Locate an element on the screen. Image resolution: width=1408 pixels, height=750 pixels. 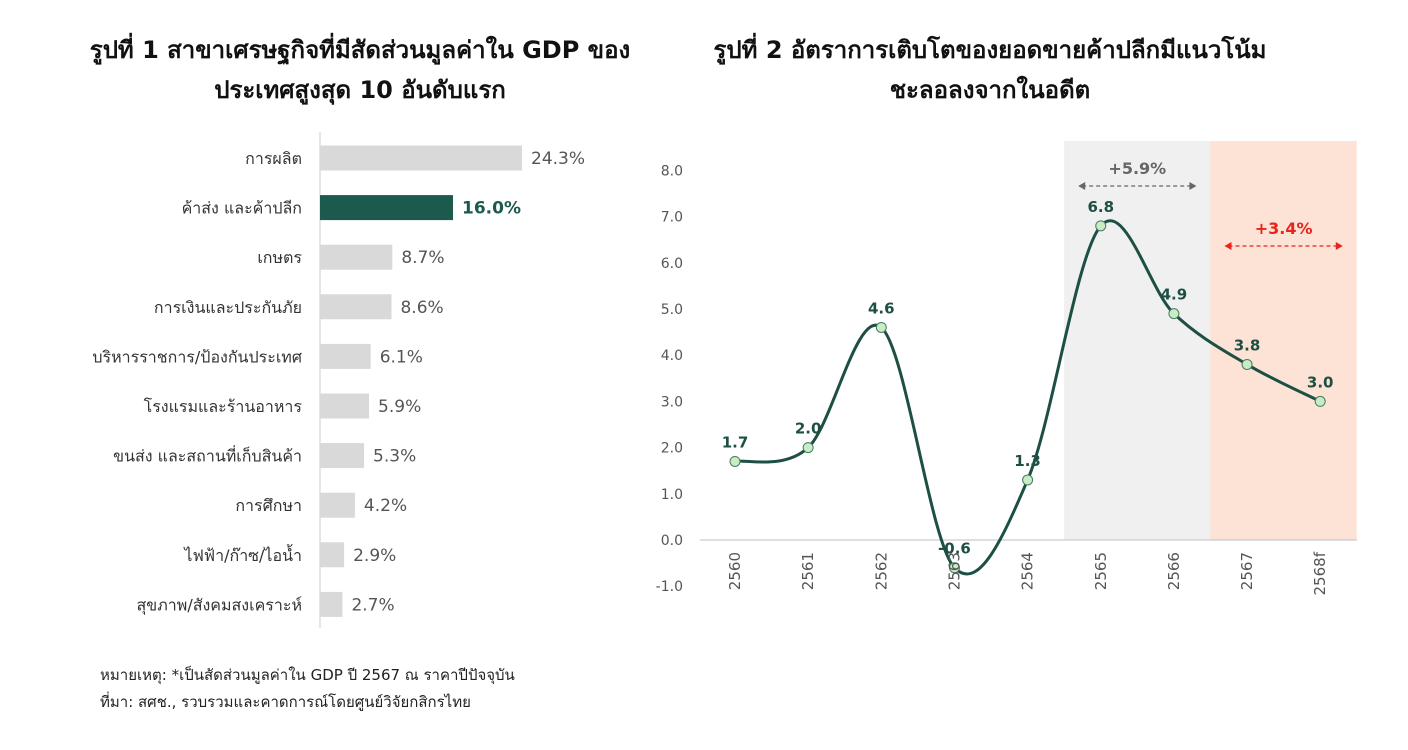
data-value-label: 4.9 is located at coordinates (1174, 295).